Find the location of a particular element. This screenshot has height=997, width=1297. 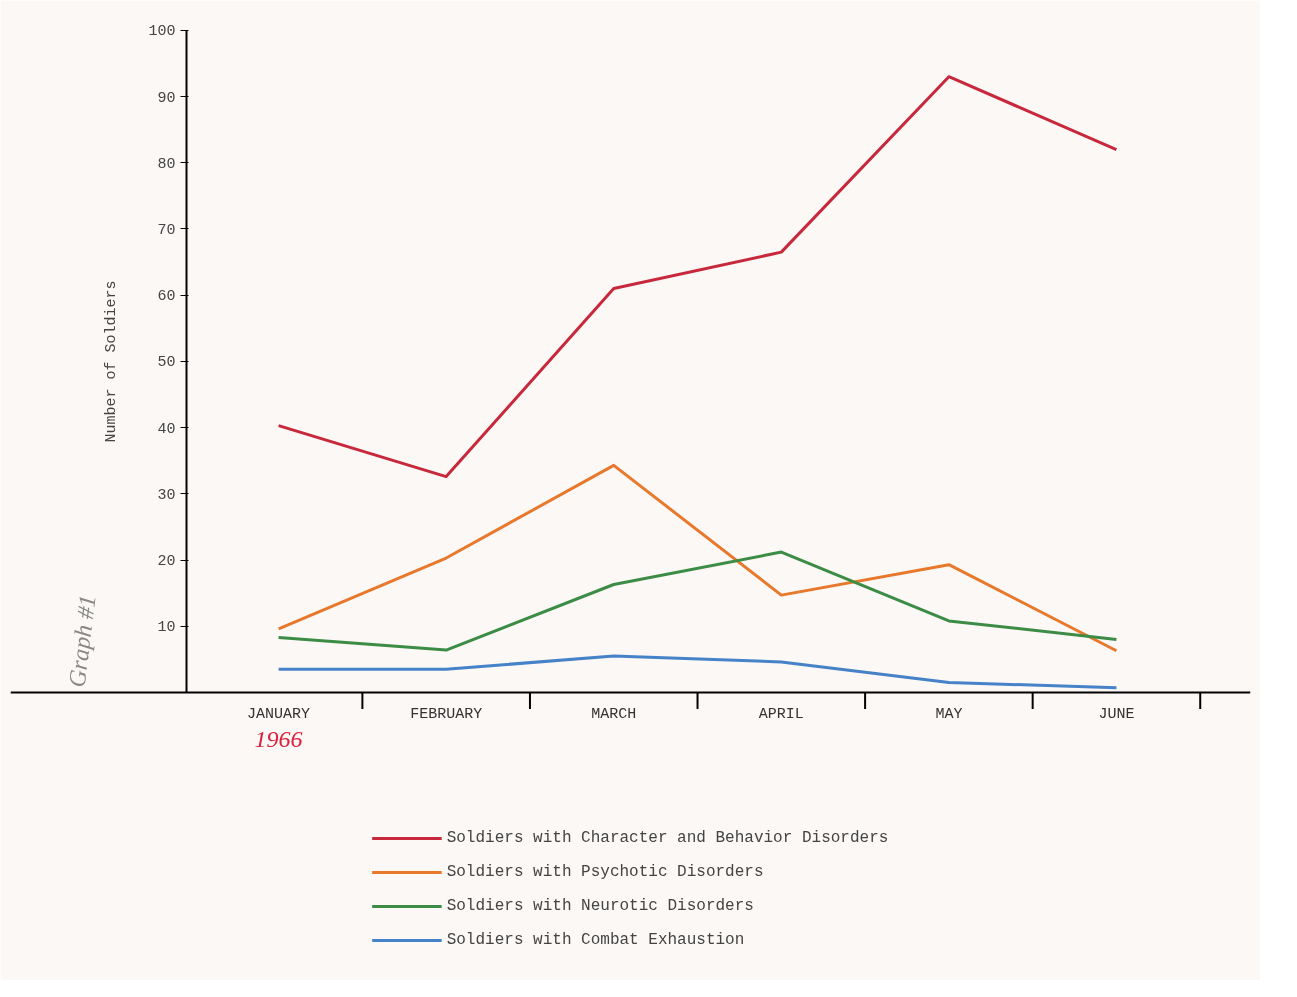

y-tick-label: 100 is located at coordinates (162, 32).